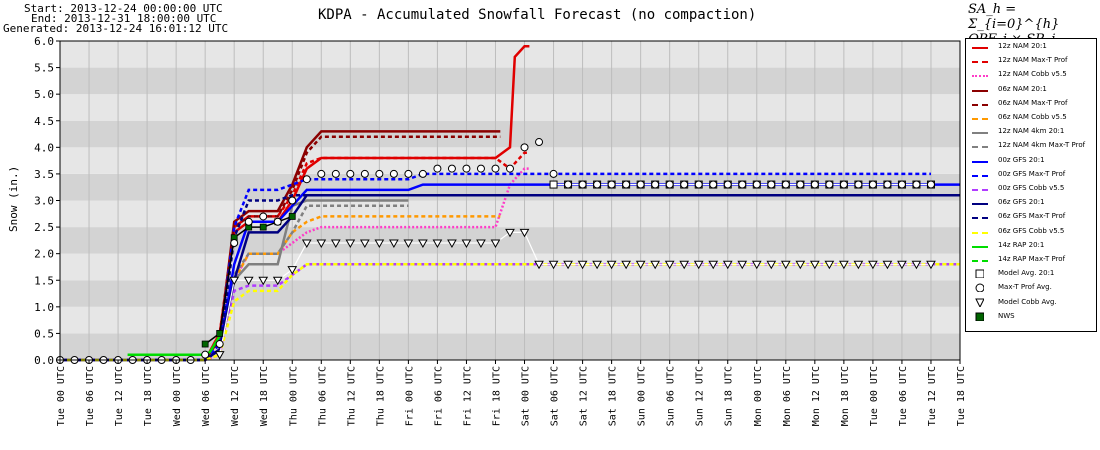 The height and width of the screenshot is (450, 1100). I want to click on x-tick-label: Thu 12 UTC, so click(351, 396).